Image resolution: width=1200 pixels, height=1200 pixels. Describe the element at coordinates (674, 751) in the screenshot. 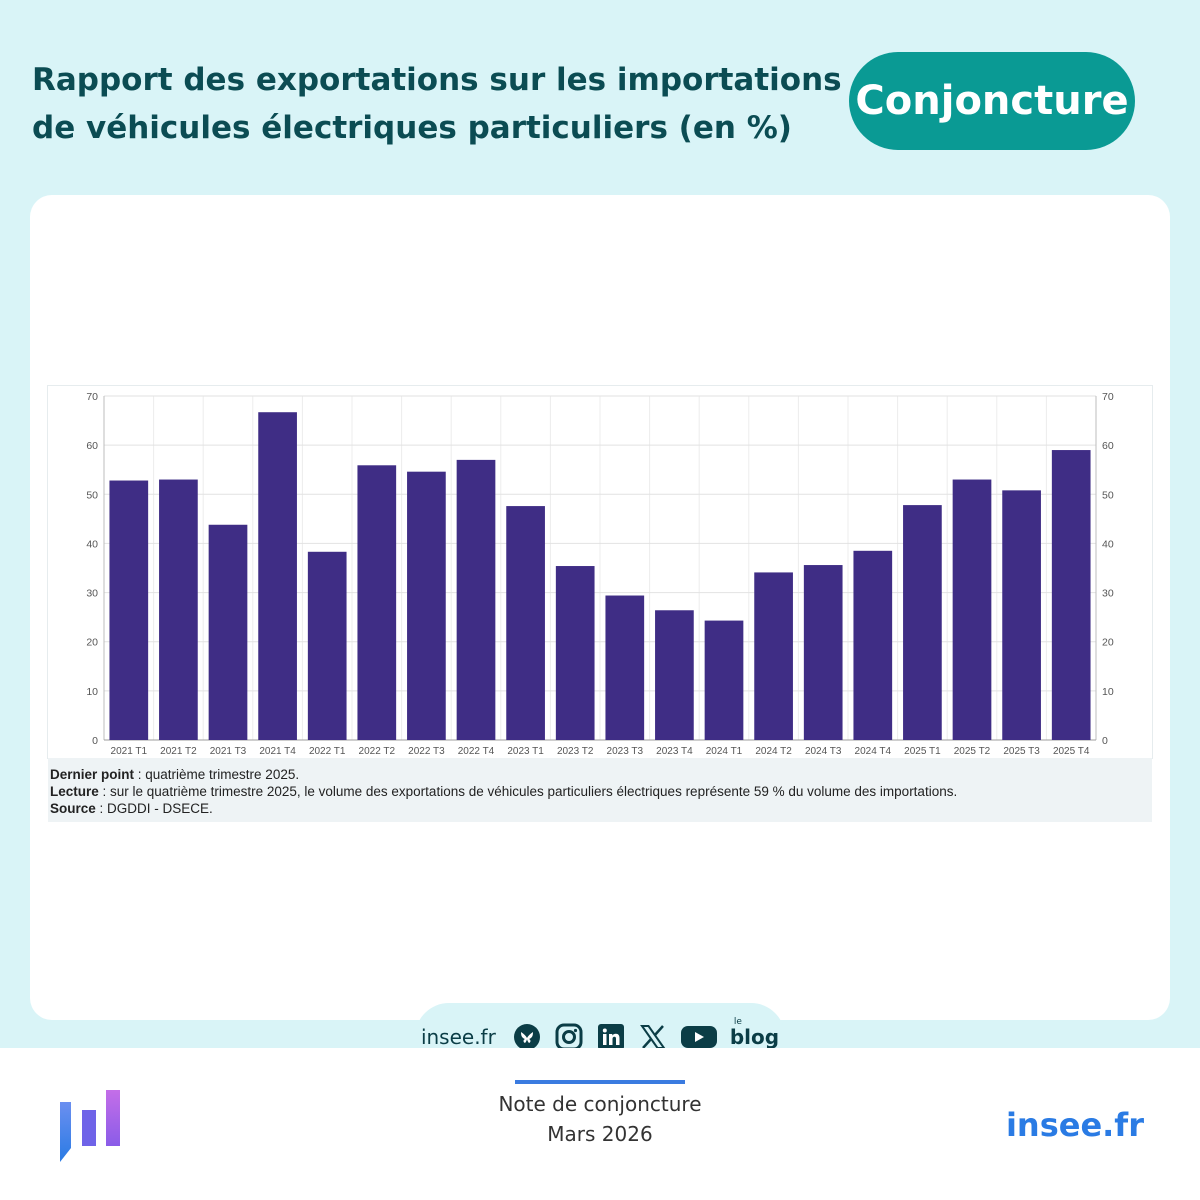

I see `x-tick-label: 2023 T4` at that location.